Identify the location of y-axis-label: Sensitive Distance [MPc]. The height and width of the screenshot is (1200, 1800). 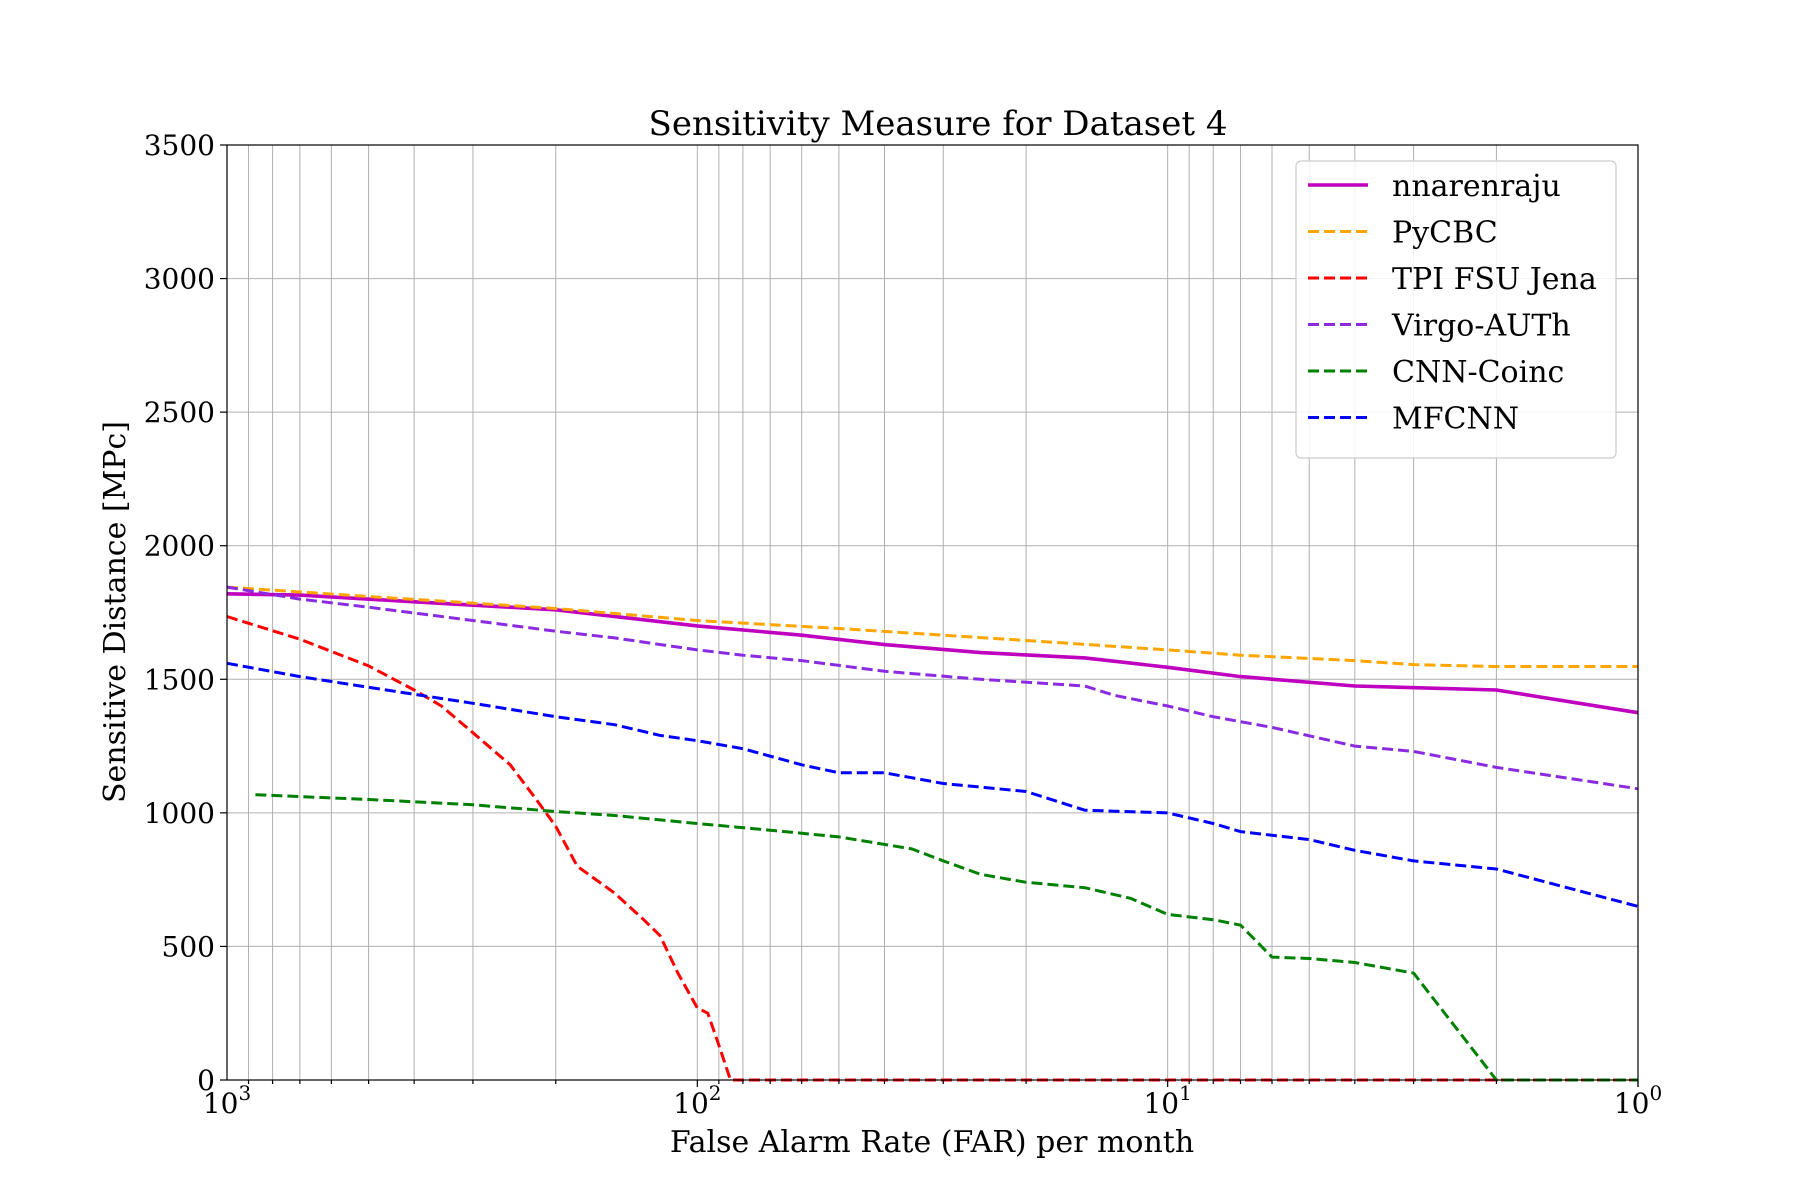
(115, 612).